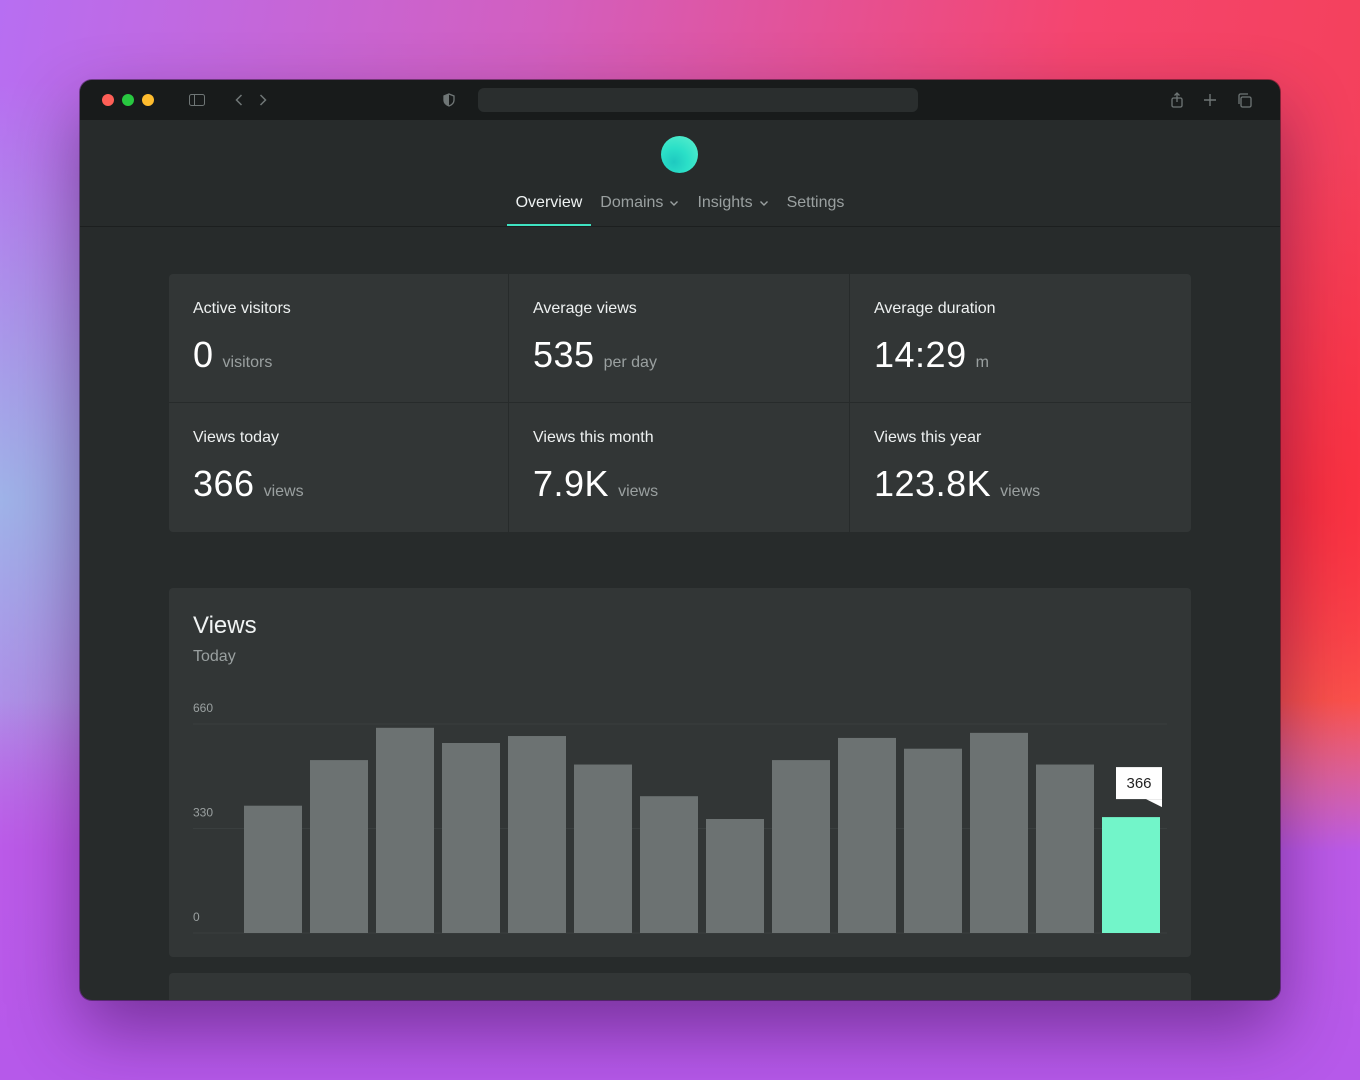 The width and height of the screenshot is (1360, 1080). Describe the element at coordinates (242, 308) in the screenshot. I see `stat-label: Active visitors` at that location.